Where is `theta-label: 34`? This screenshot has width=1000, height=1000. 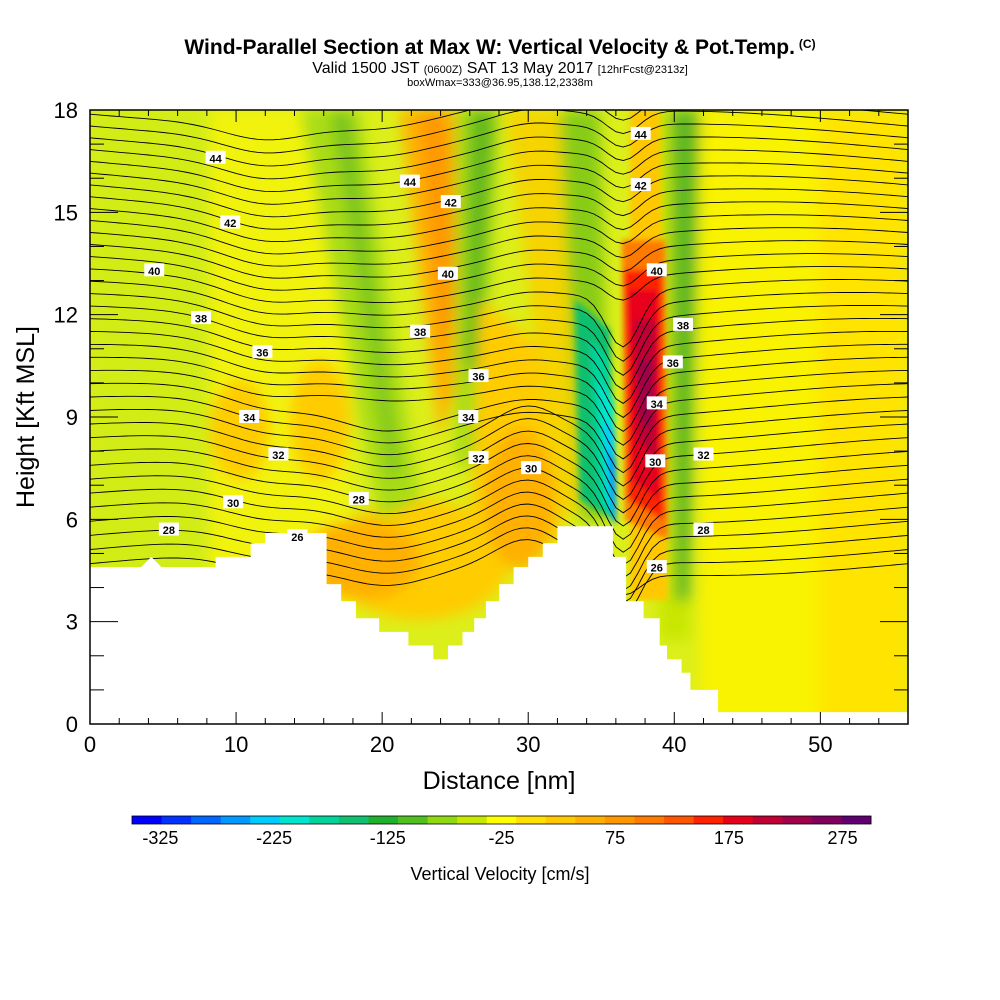
theta-label: 34 is located at coordinates (657, 405).